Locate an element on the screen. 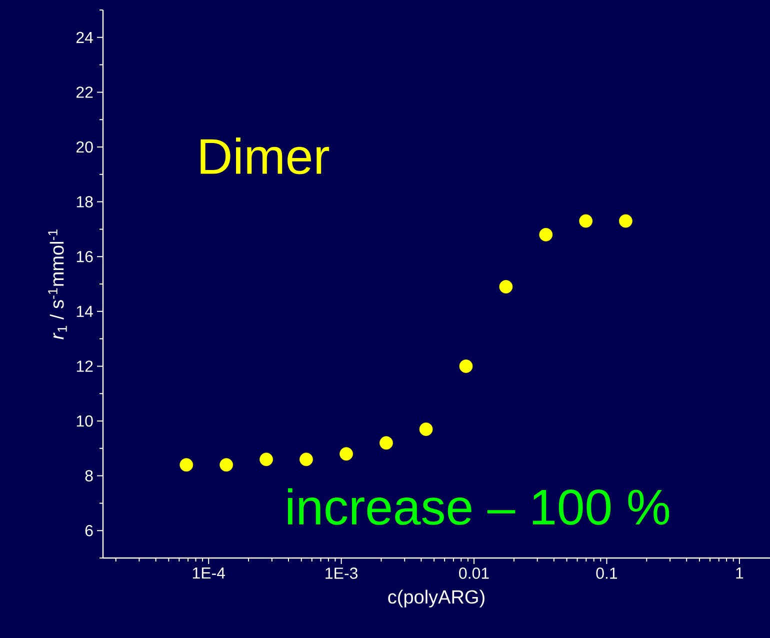  y-axis-title: r$_{1}$ / s$^{-1}$mmol$^{-1}$ is located at coordinates (57, 285).